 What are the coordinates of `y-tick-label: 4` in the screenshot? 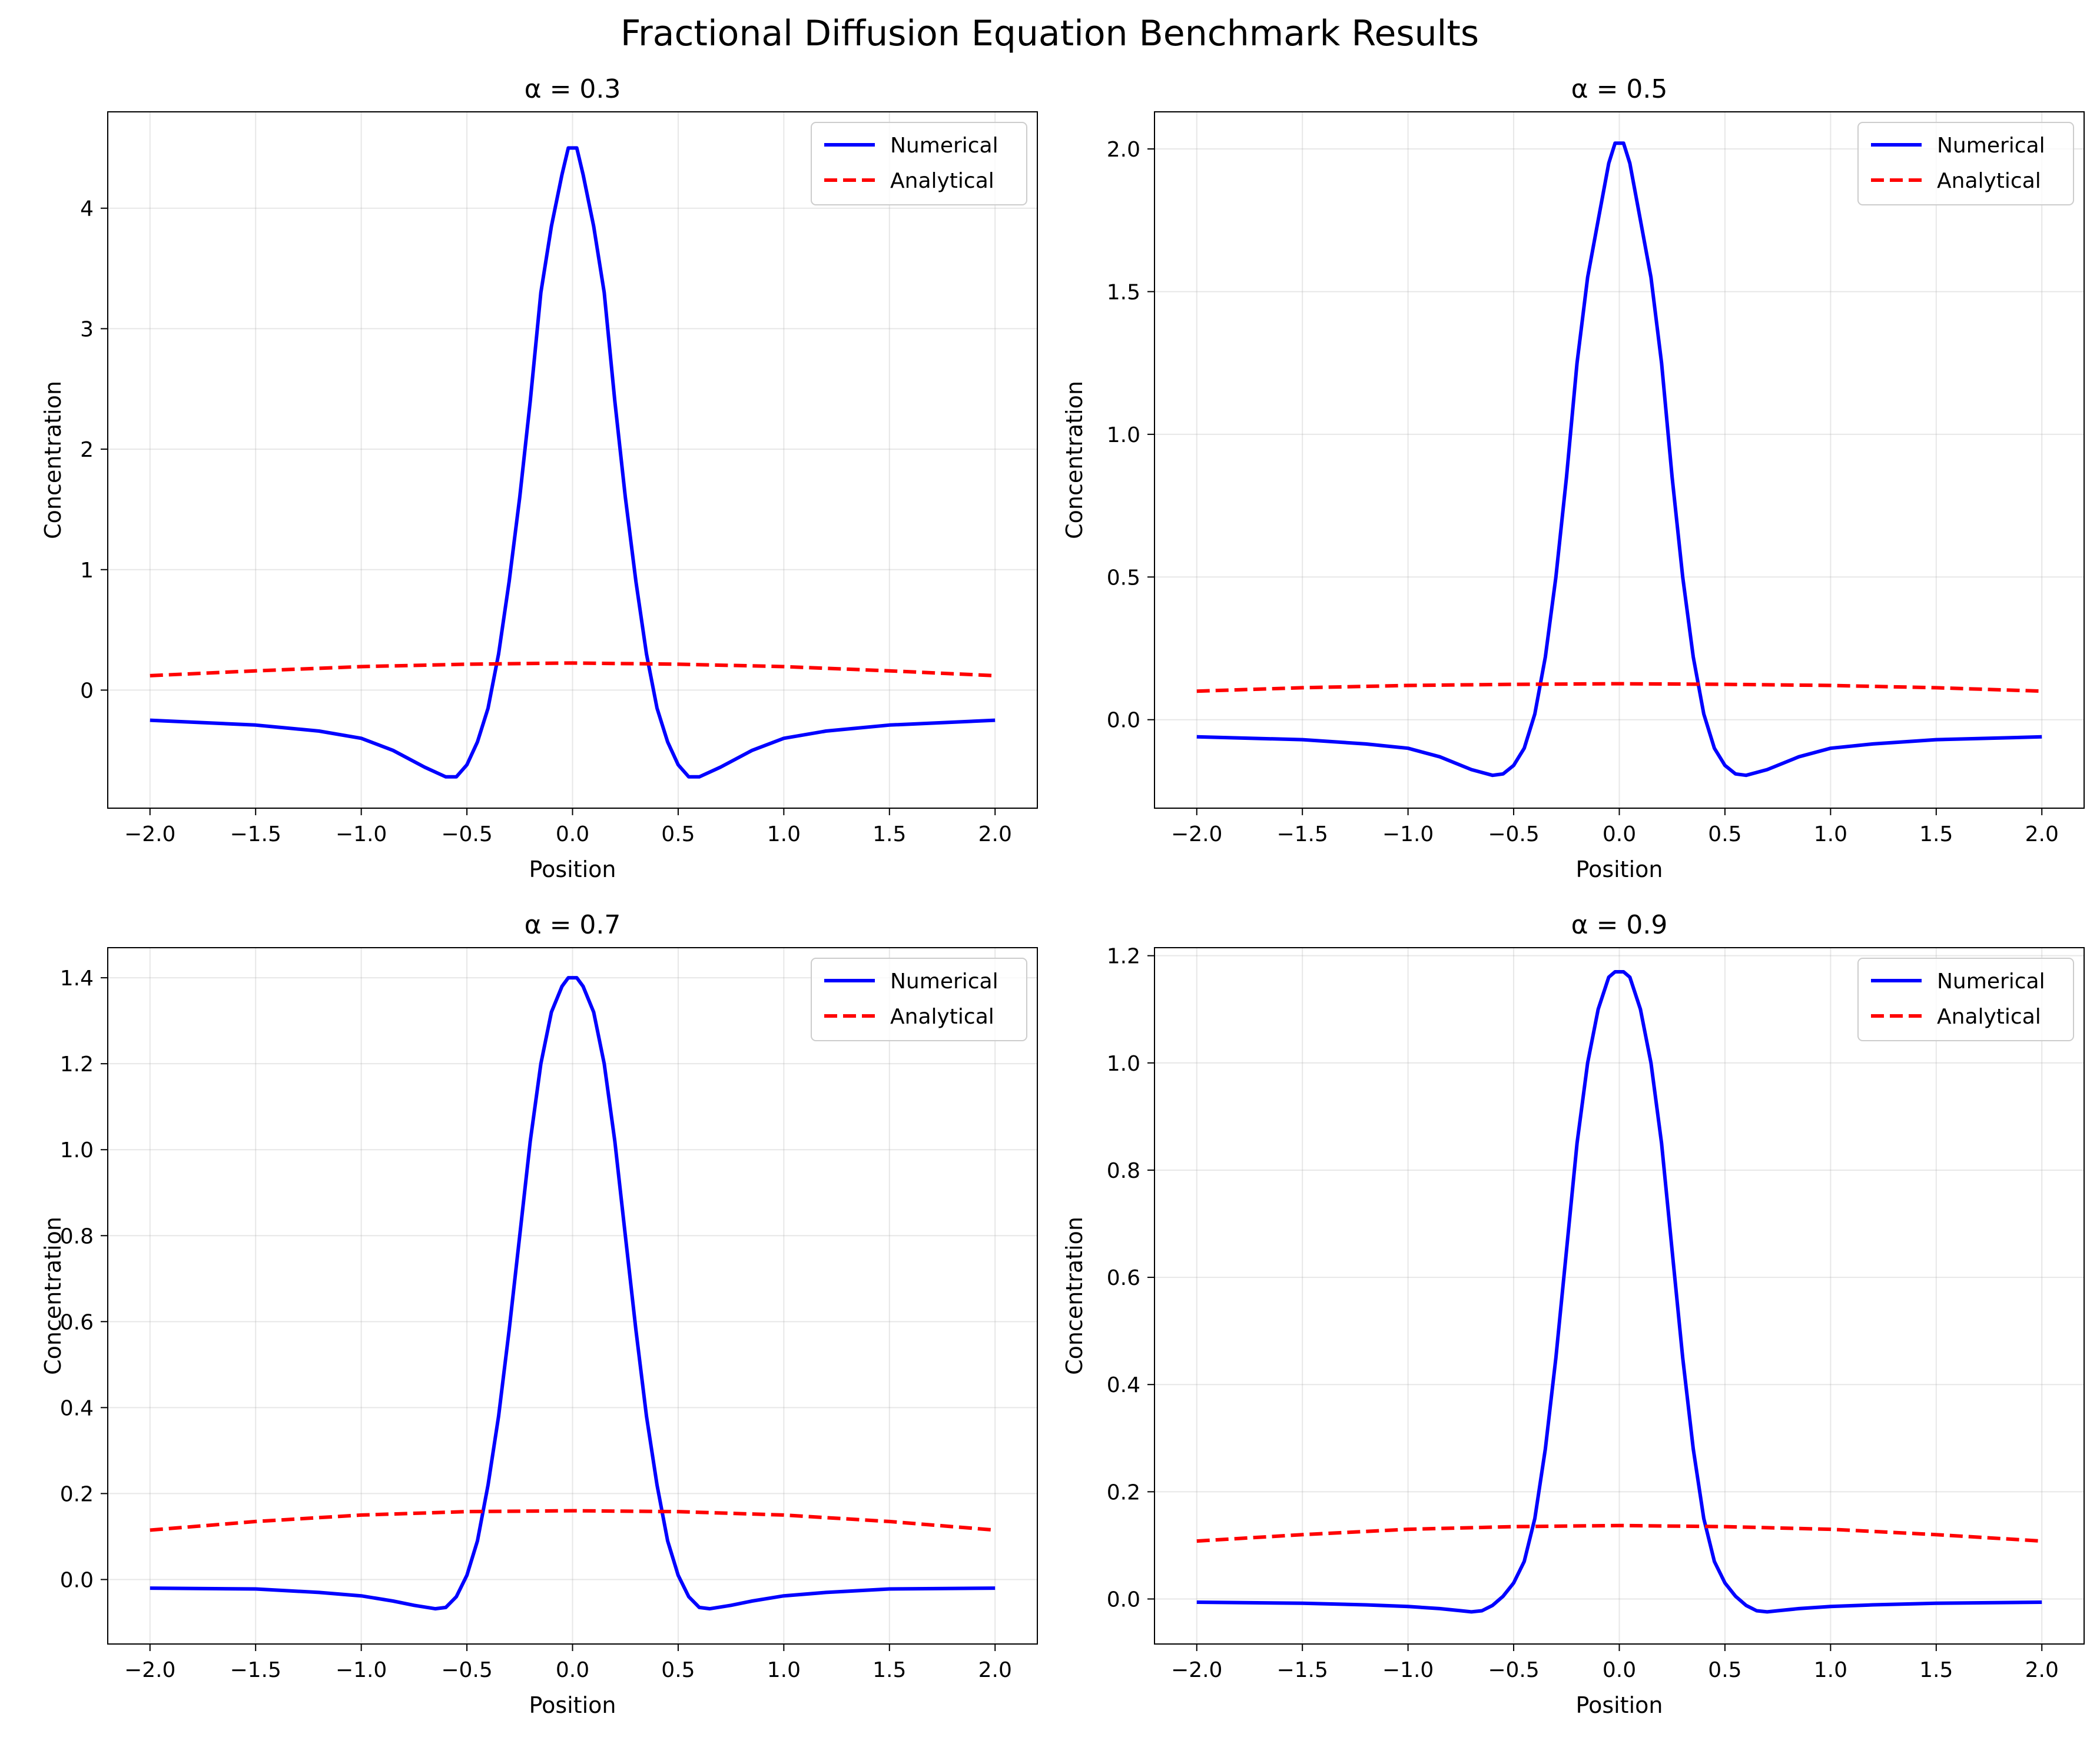 It's located at (87, 209).